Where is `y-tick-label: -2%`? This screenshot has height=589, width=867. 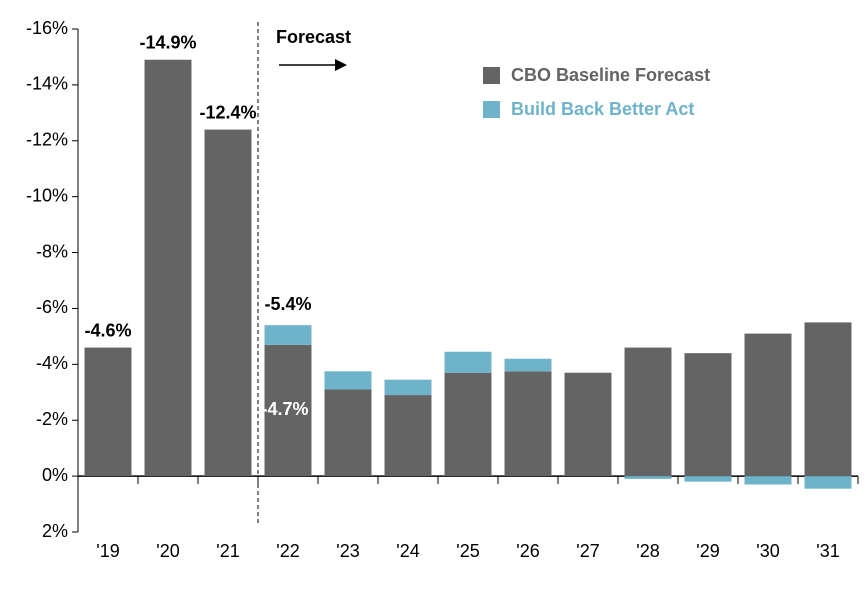 y-tick-label: -2% is located at coordinates (52, 419).